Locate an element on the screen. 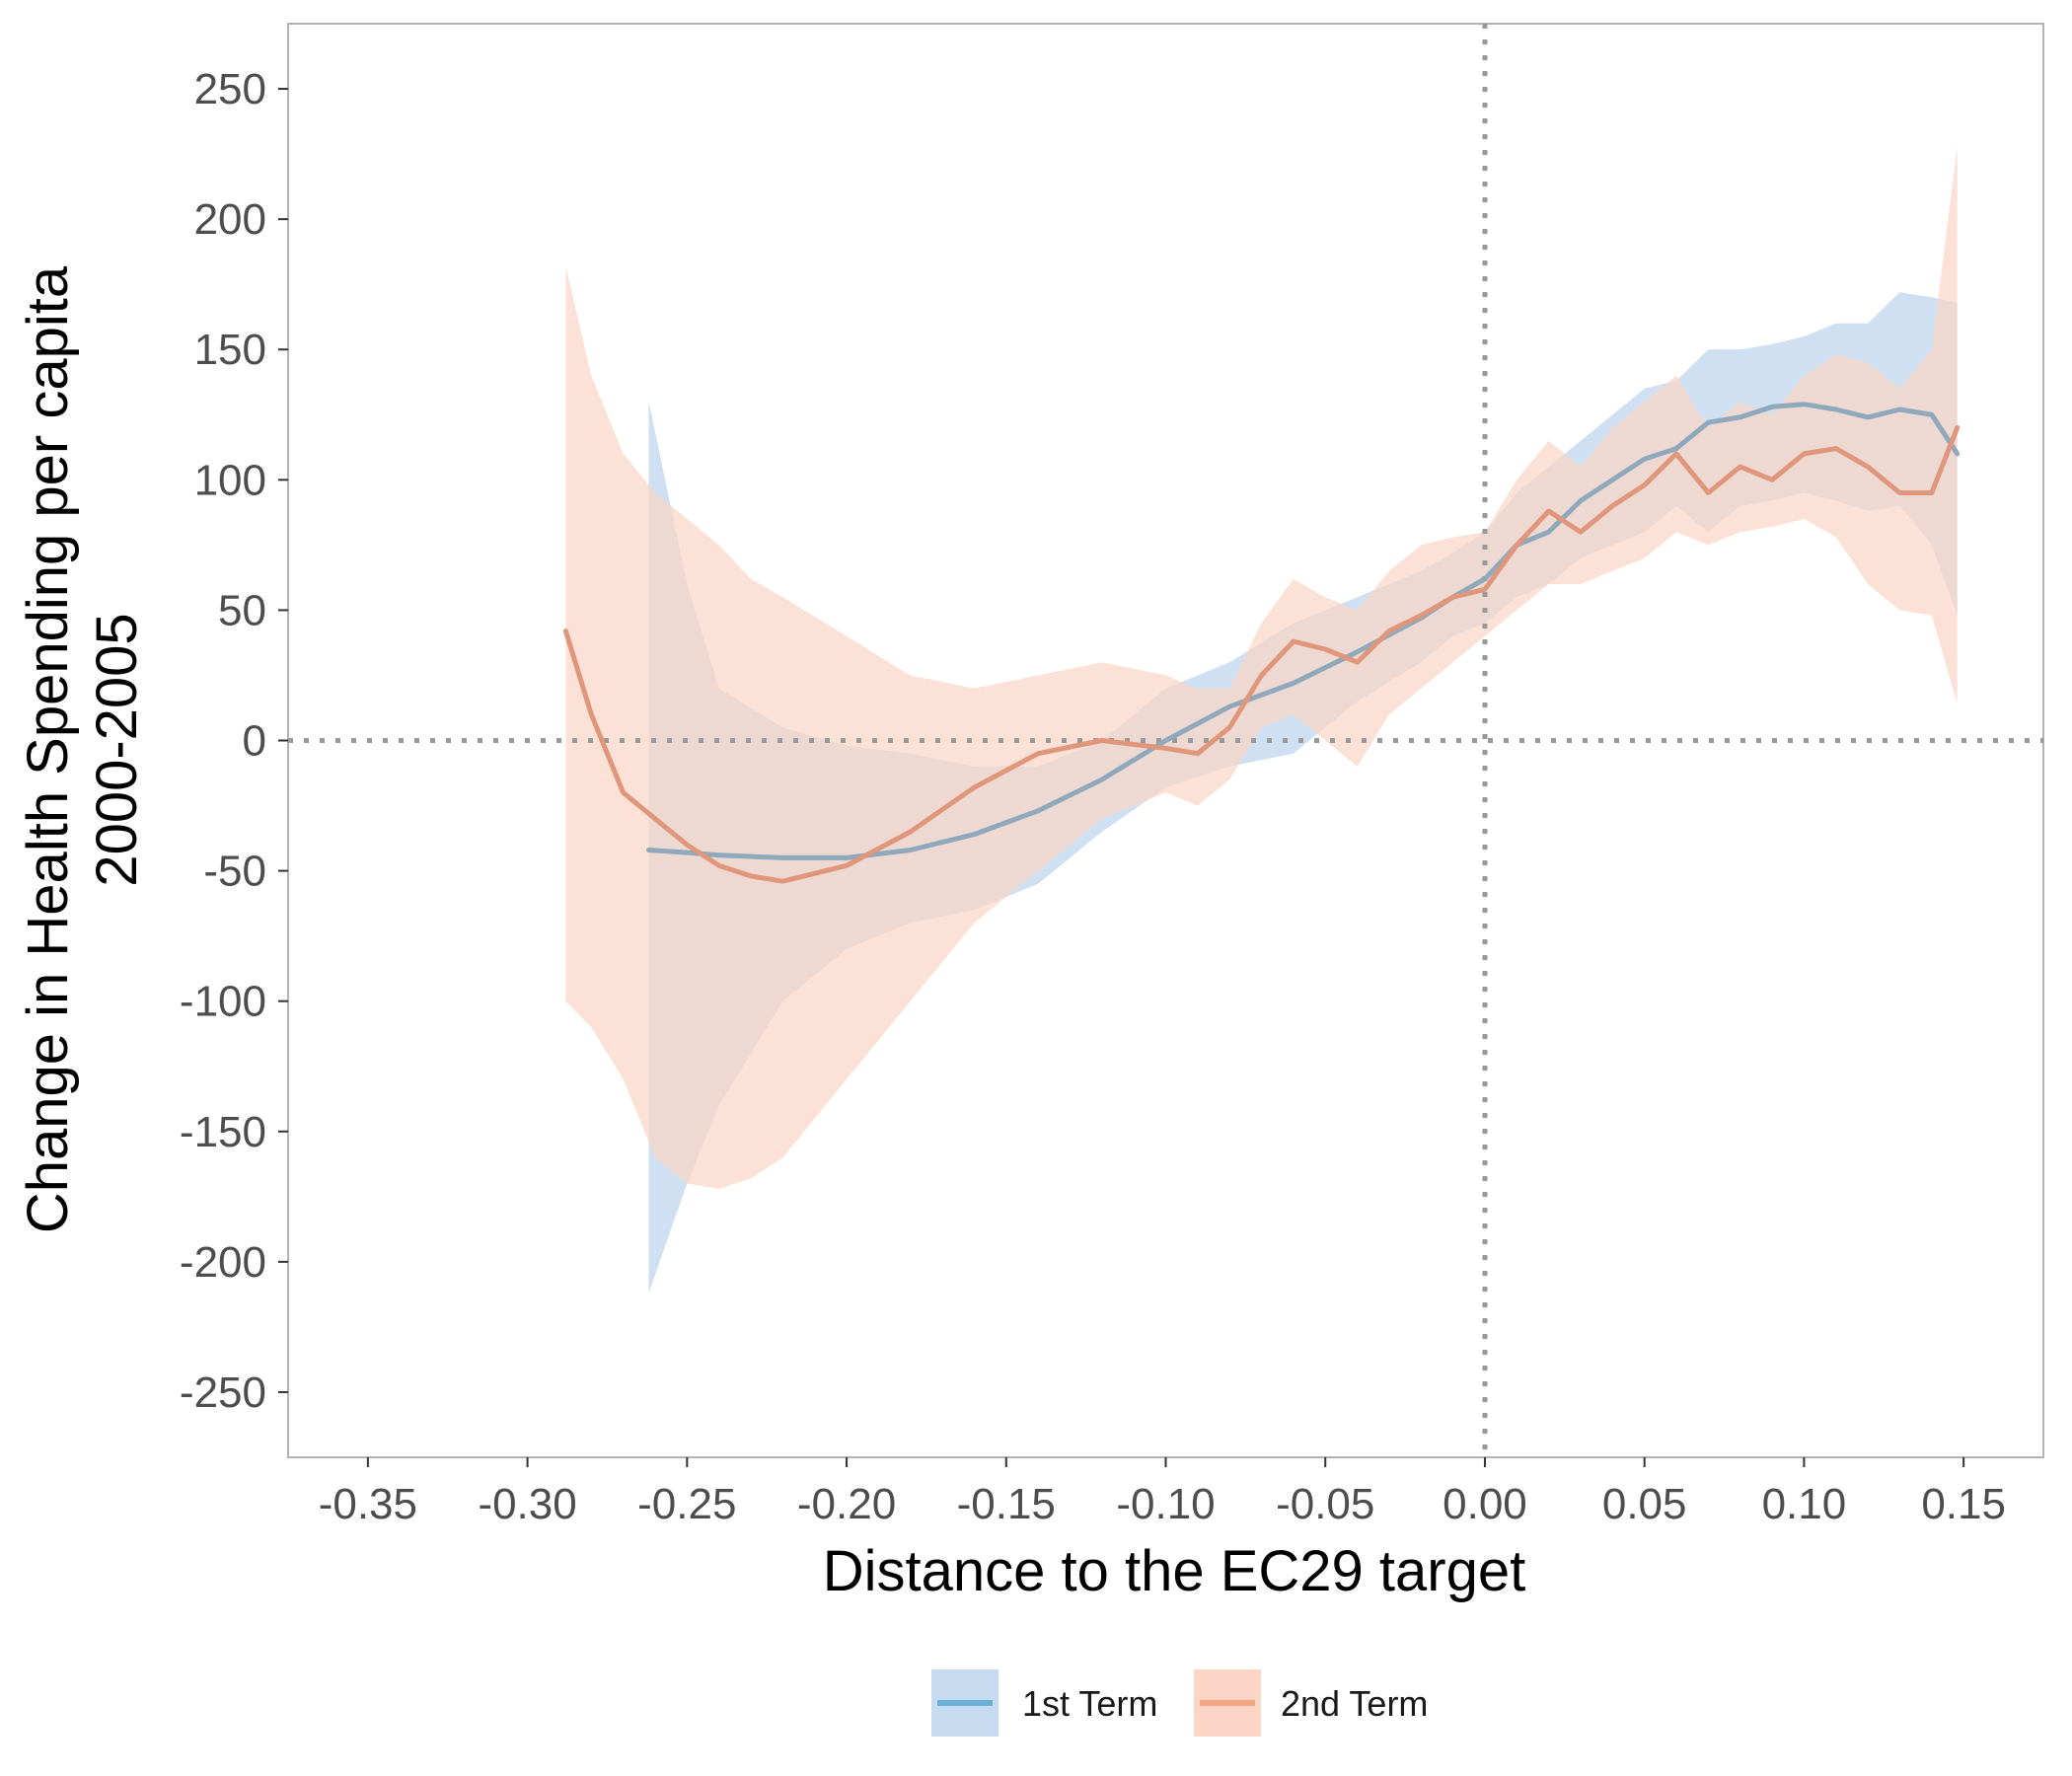 This screenshot has height=1776, width=2072. x-tick-label: -0.20 is located at coordinates (847, 1504).